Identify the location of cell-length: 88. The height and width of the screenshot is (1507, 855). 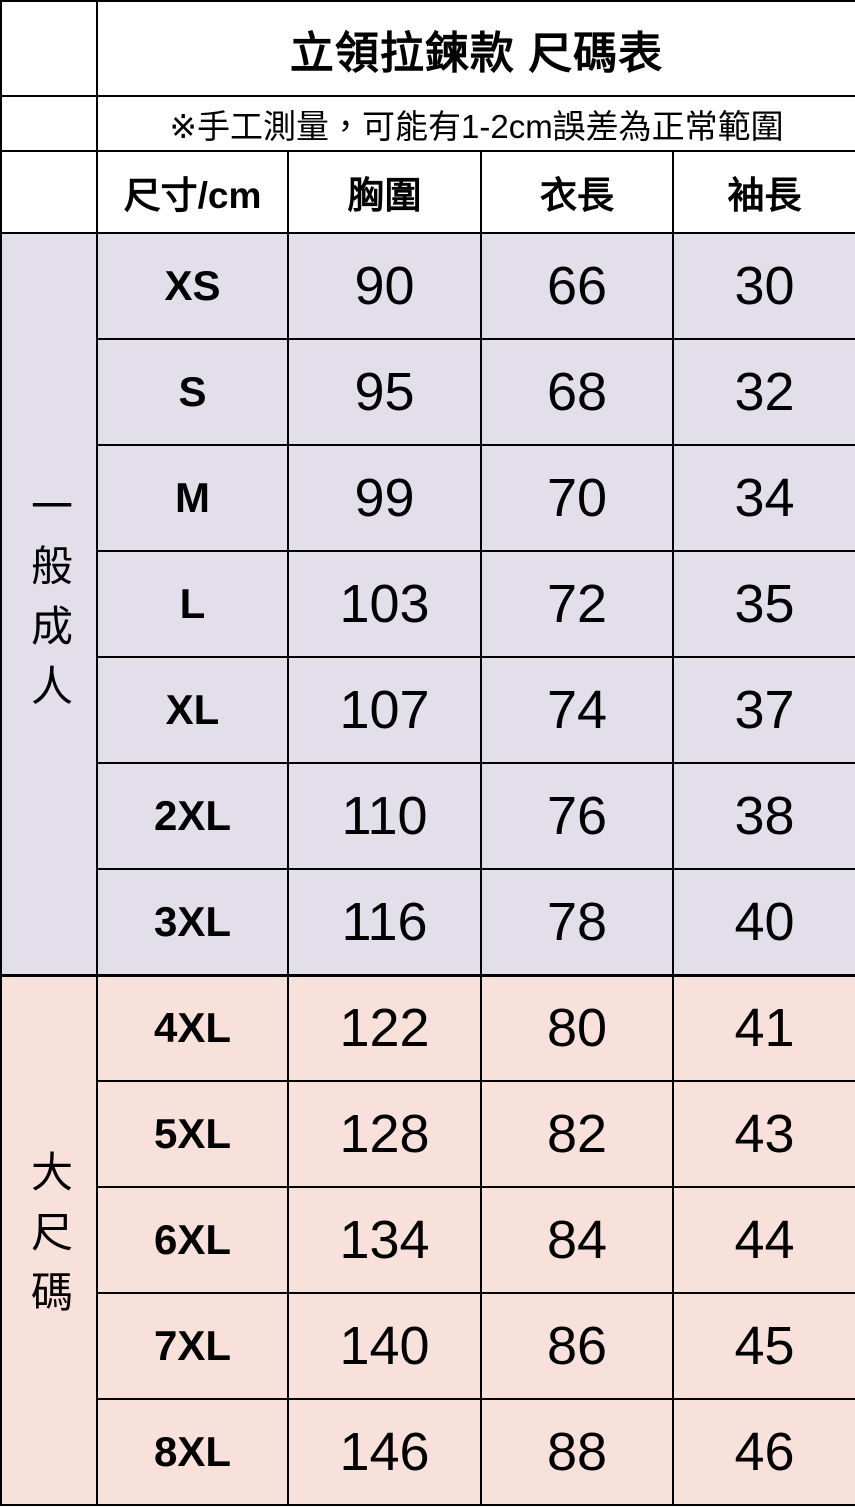
(577, 1452).